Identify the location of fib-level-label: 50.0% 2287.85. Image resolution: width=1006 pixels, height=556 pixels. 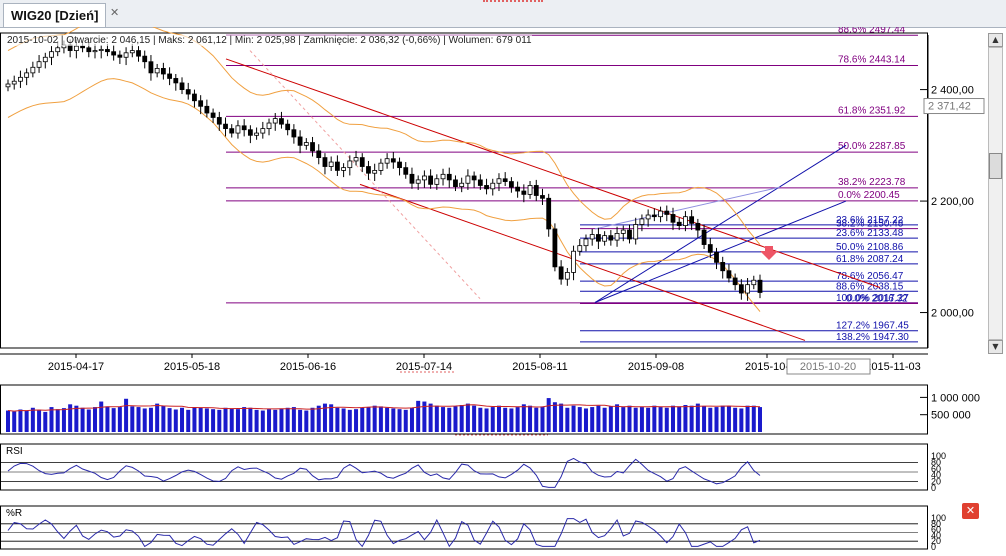
(872, 146).